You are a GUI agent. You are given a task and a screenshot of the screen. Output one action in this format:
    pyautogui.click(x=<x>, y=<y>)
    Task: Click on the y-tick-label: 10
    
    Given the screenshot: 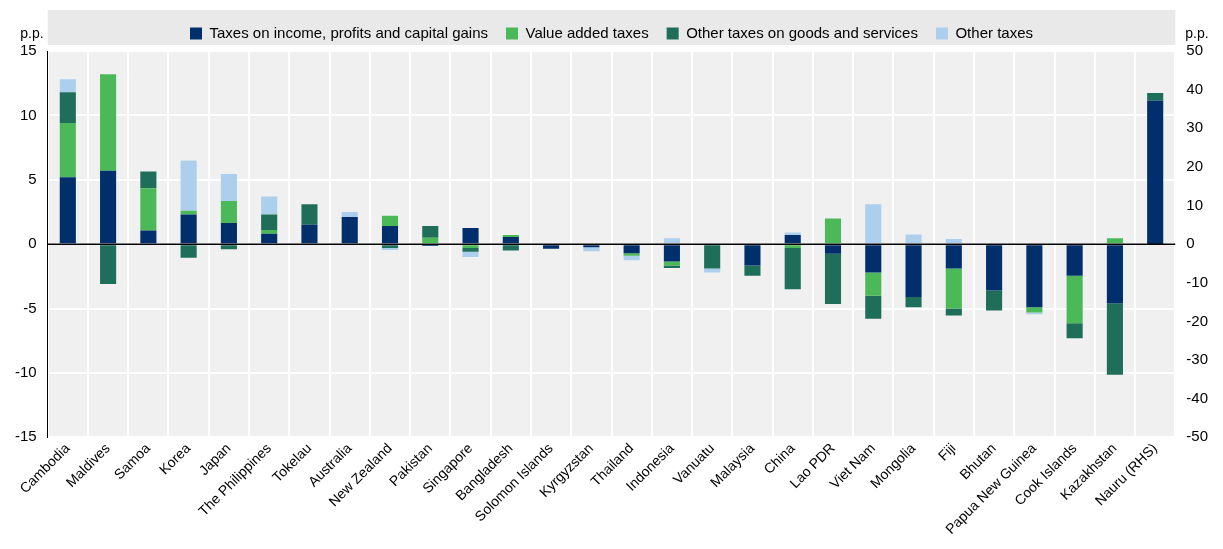 What is the action you would take?
    pyautogui.click(x=28, y=114)
    